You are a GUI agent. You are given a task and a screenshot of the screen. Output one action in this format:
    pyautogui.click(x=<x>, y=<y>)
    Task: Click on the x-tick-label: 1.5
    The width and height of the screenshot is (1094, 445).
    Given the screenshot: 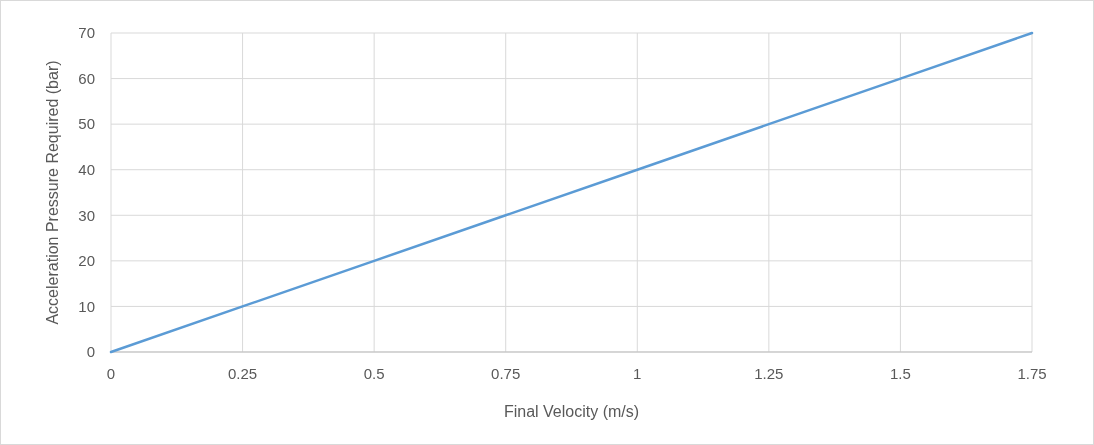 What is the action you would take?
    pyautogui.click(x=900, y=373)
    